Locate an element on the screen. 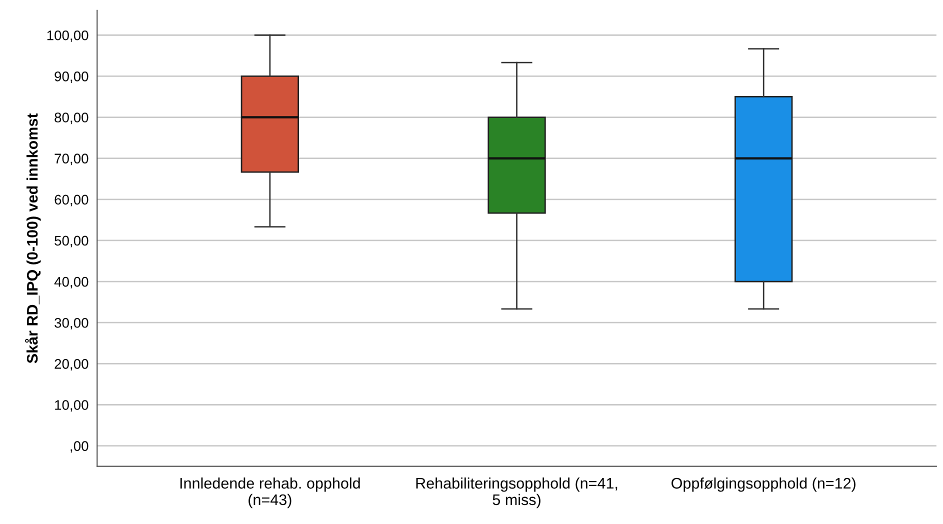 The height and width of the screenshot is (524, 943). y-tick-label: 100,00 is located at coordinates (67, 36).